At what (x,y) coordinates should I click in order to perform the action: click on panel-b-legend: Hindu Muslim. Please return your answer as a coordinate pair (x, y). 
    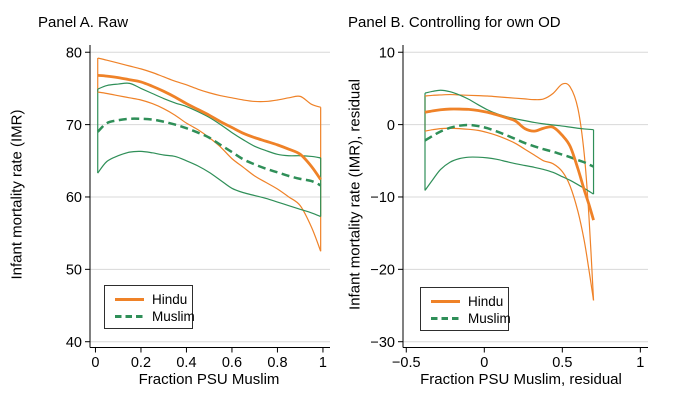
    Looking at the image, I should click on (465, 309).